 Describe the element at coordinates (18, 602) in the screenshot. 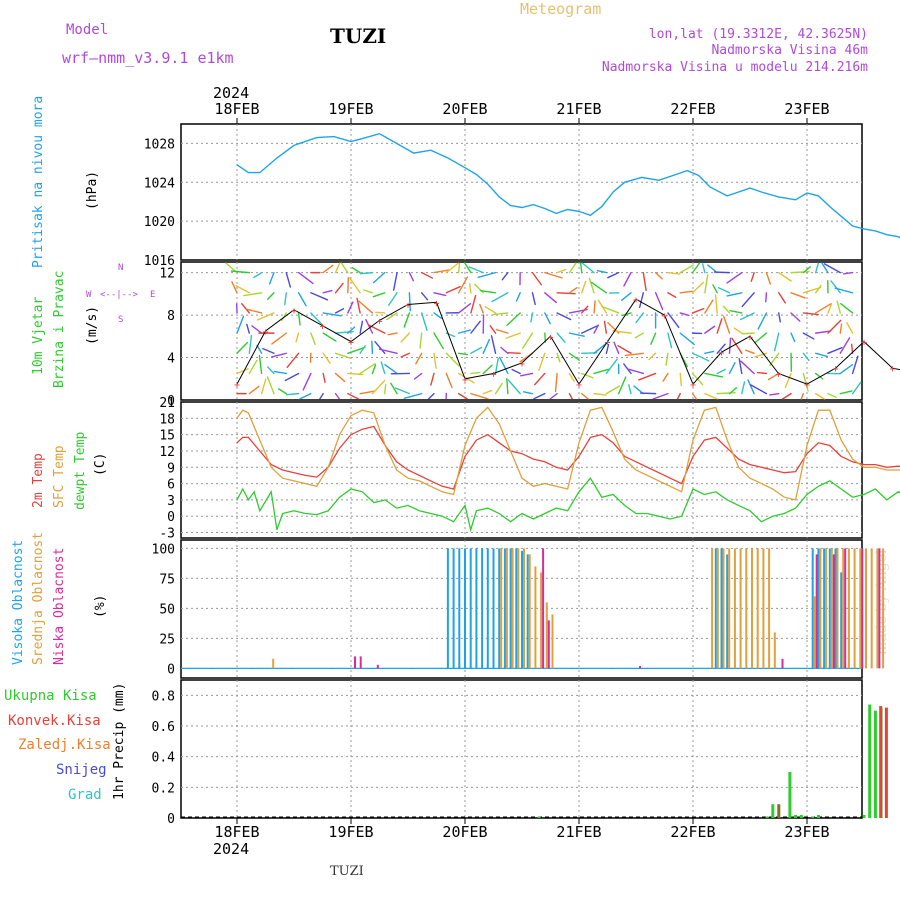

I see `cloud-title-1: Visoka Oblacnost` at that location.